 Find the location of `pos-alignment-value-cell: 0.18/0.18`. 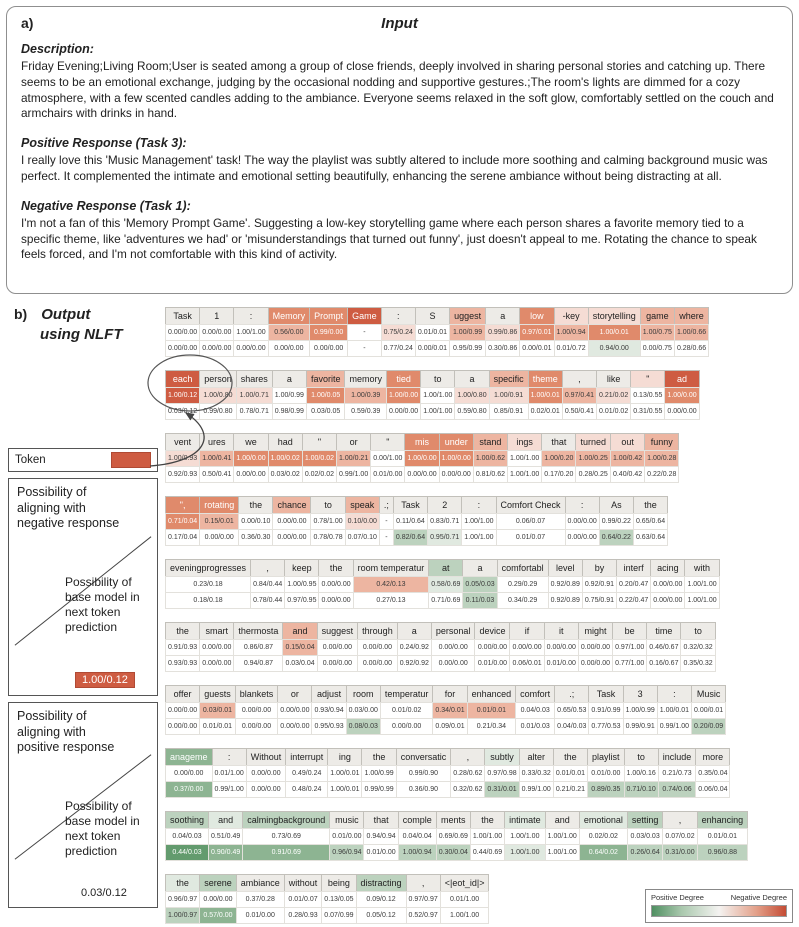

pos-alignment-value-cell: 0.18/0.18 is located at coordinates (208, 600).